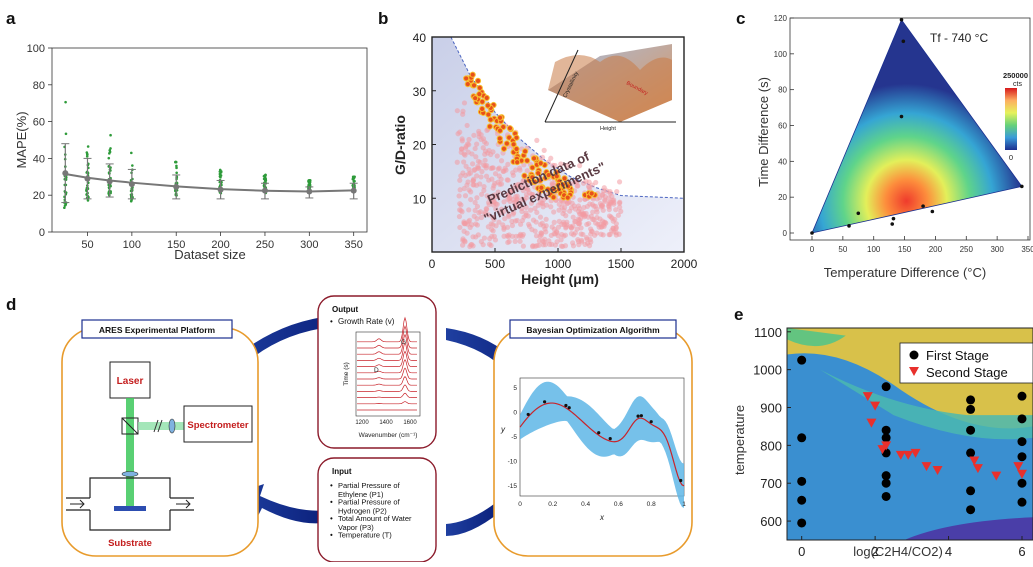 The height and width of the screenshot is (567, 1033). What do you see at coordinates (520, 504) in the screenshot?
I see `bo-xtick-label: 0` at bounding box center [520, 504].